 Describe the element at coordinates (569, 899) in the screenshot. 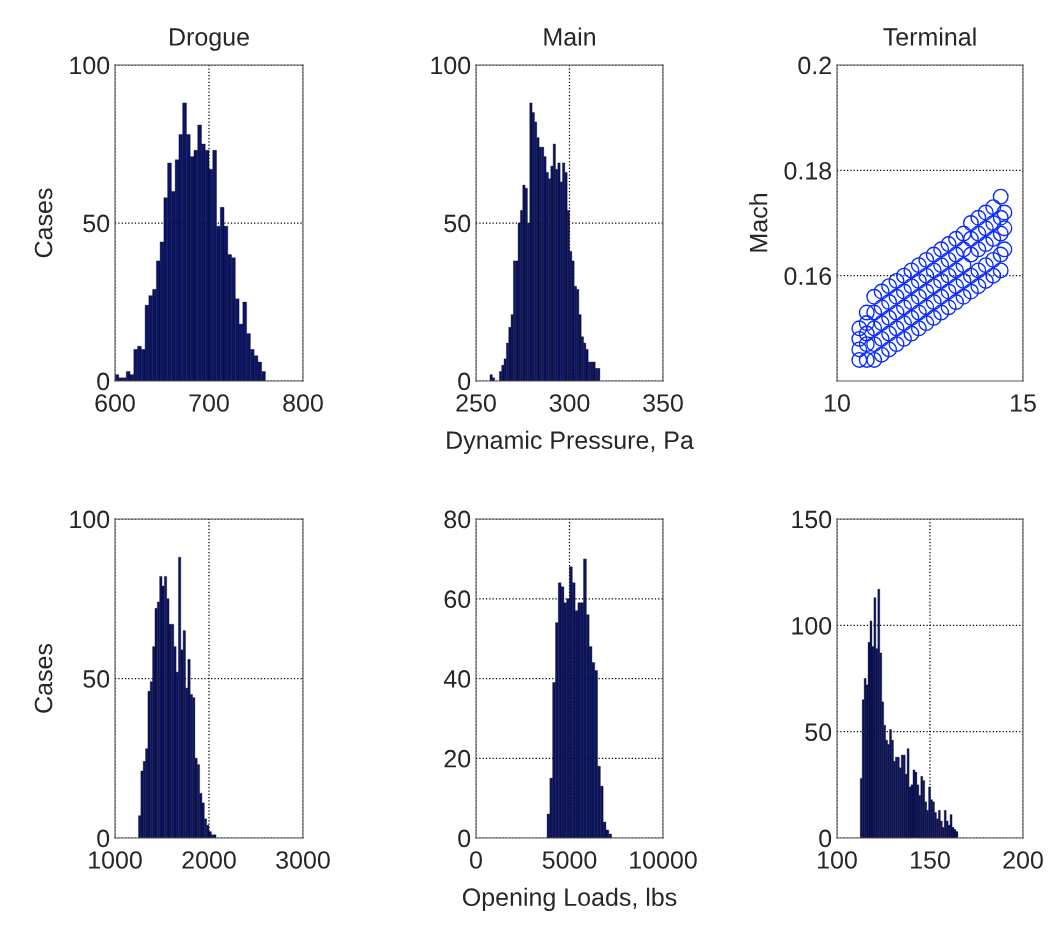

I see `x-axis-title: Opening Loads, lbs` at that location.